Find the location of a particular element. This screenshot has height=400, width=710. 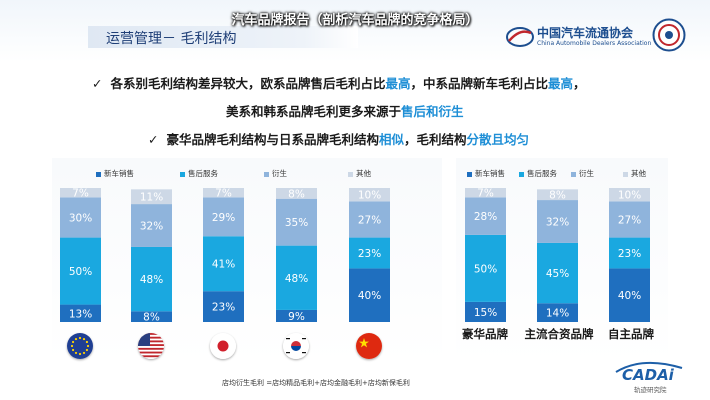

category-label: 自主品牌 is located at coordinates (631, 334).